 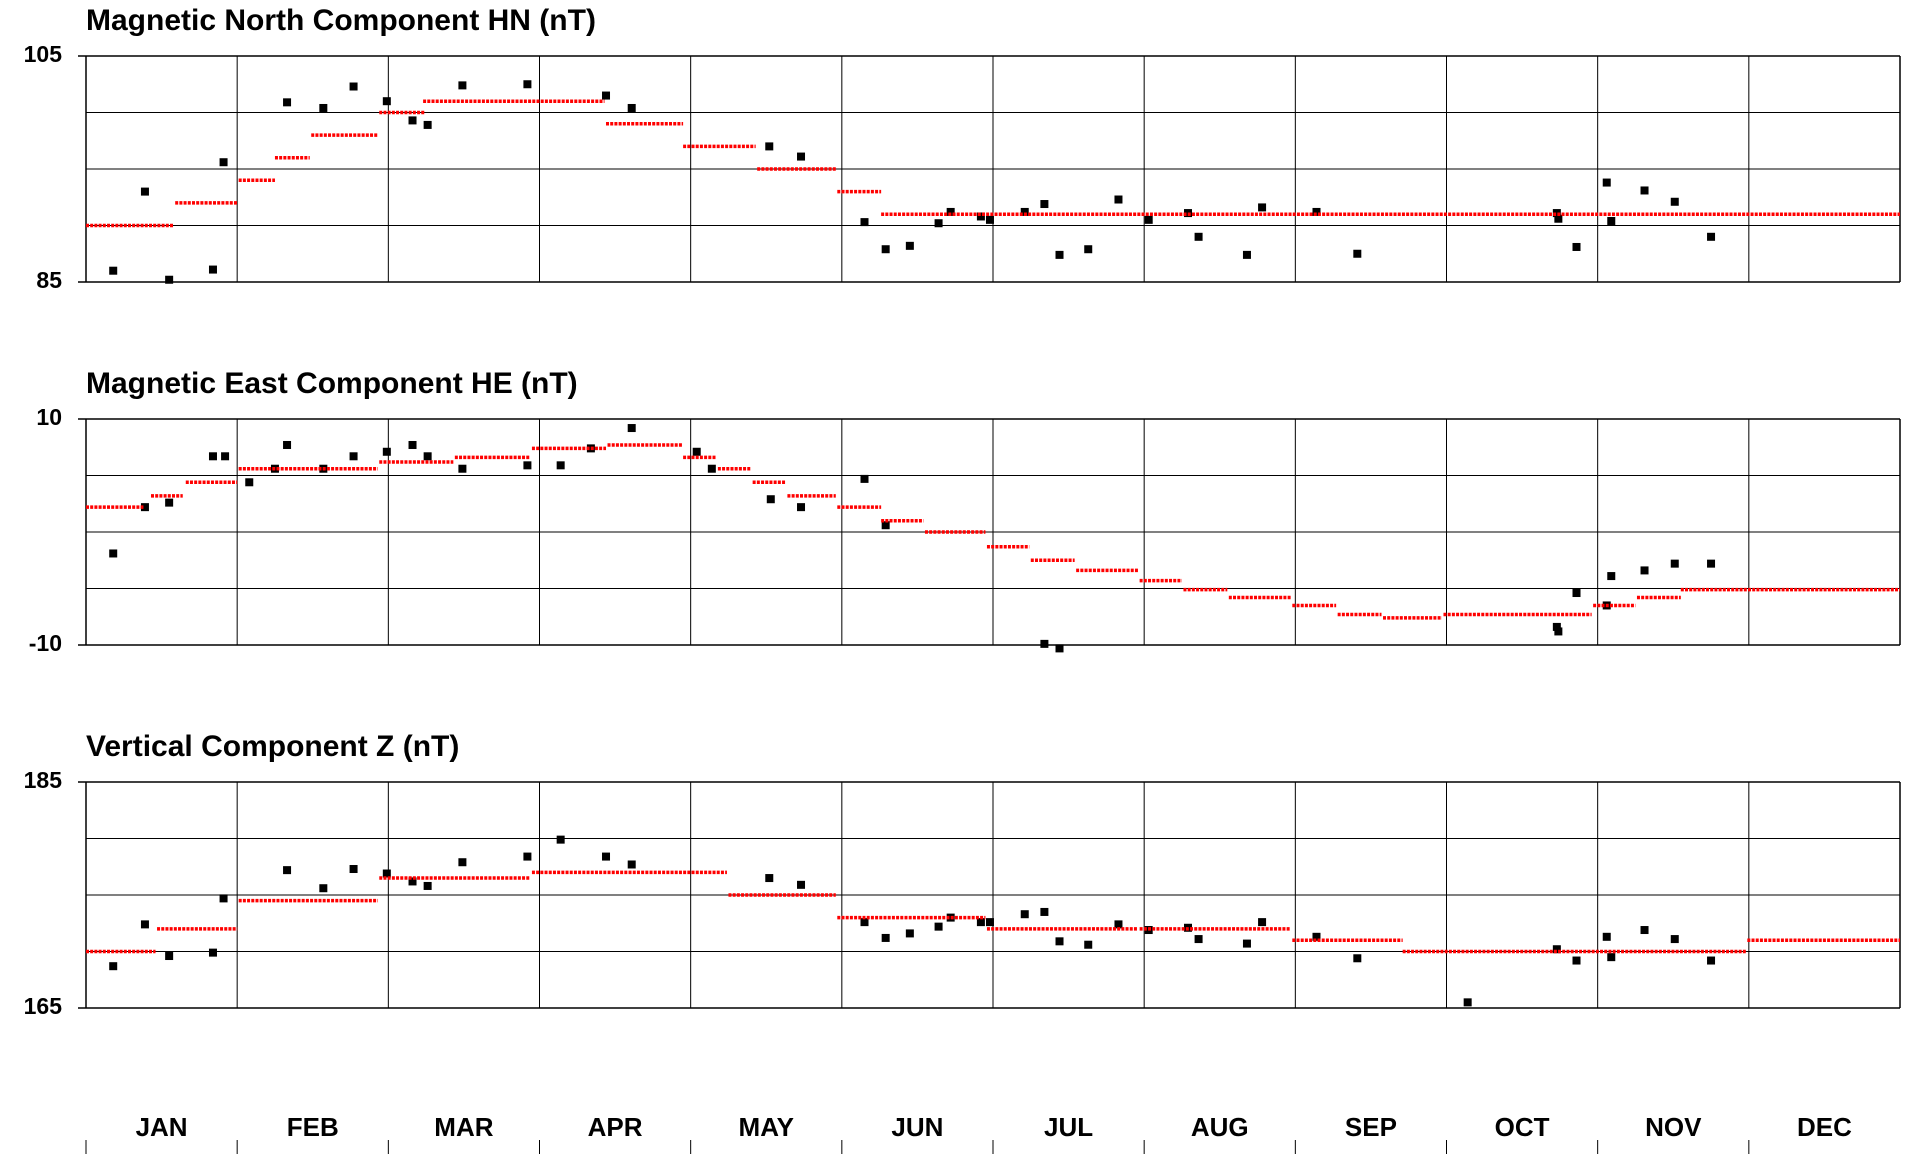 I want to click on x-tick-label: AUG, so click(x=1220, y=1127).